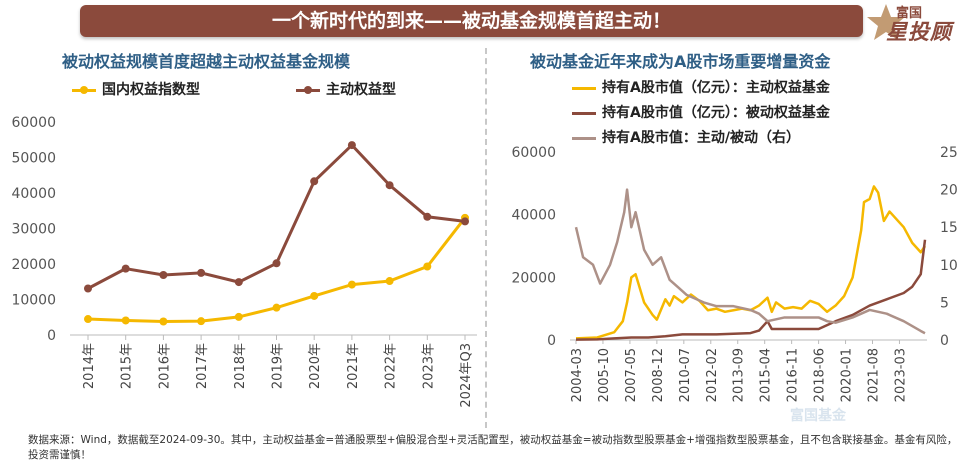 Image resolution: width=973 pixels, height=465 pixels. Describe the element at coordinates (315, 366) in the screenshot. I see `x-tick-label: 2020年` at that location.